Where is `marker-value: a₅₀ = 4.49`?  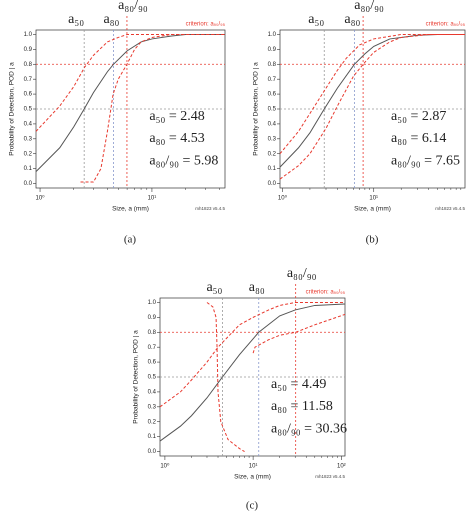
marker-value: a₅₀ = 4.49 is located at coordinates (298, 384).